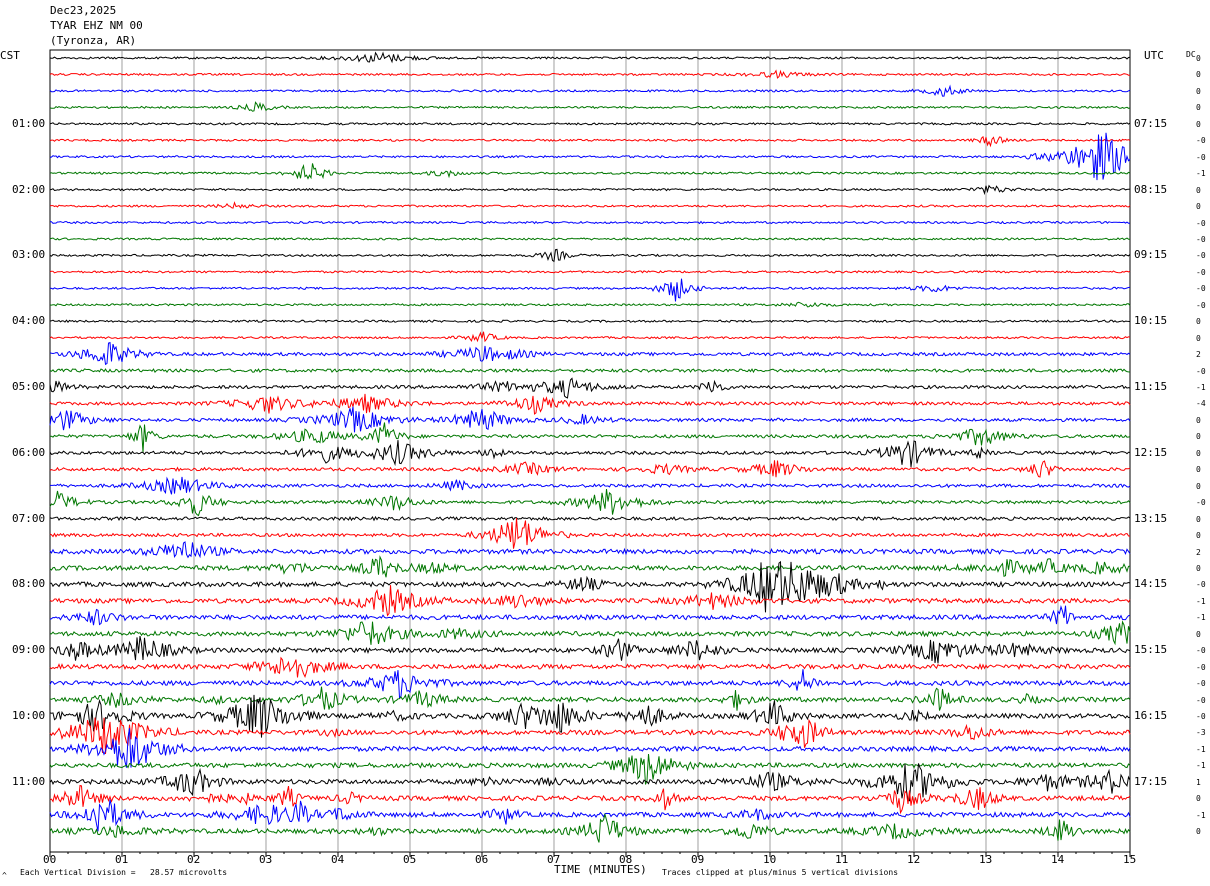 Image resolution: width=1210 pixels, height=886 pixels. What do you see at coordinates (4, 875) in the screenshot?
I see `corner-mark: ^` at bounding box center [4, 875].